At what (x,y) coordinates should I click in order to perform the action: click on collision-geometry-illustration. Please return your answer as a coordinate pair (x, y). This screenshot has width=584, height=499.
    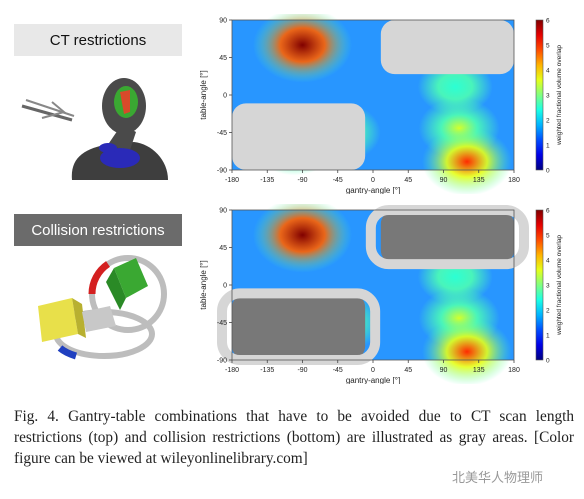
    Looking at the image, I should click on (102, 307).